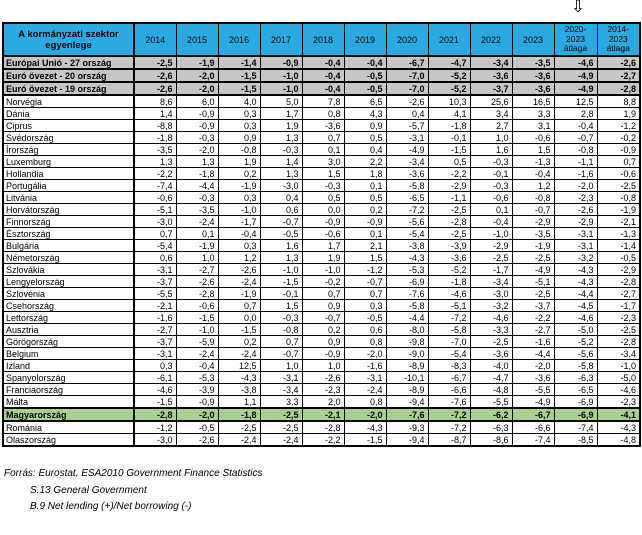 The height and width of the screenshot is (535, 642). Describe the element at coordinates (68, 317) in the screenshot. I see `row-label: Lettország` at that location.